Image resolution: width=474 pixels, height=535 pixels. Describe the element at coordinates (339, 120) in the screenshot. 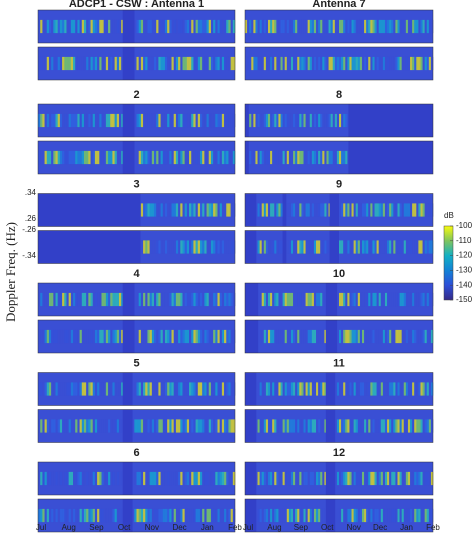

I see `strip-frame` at that location.